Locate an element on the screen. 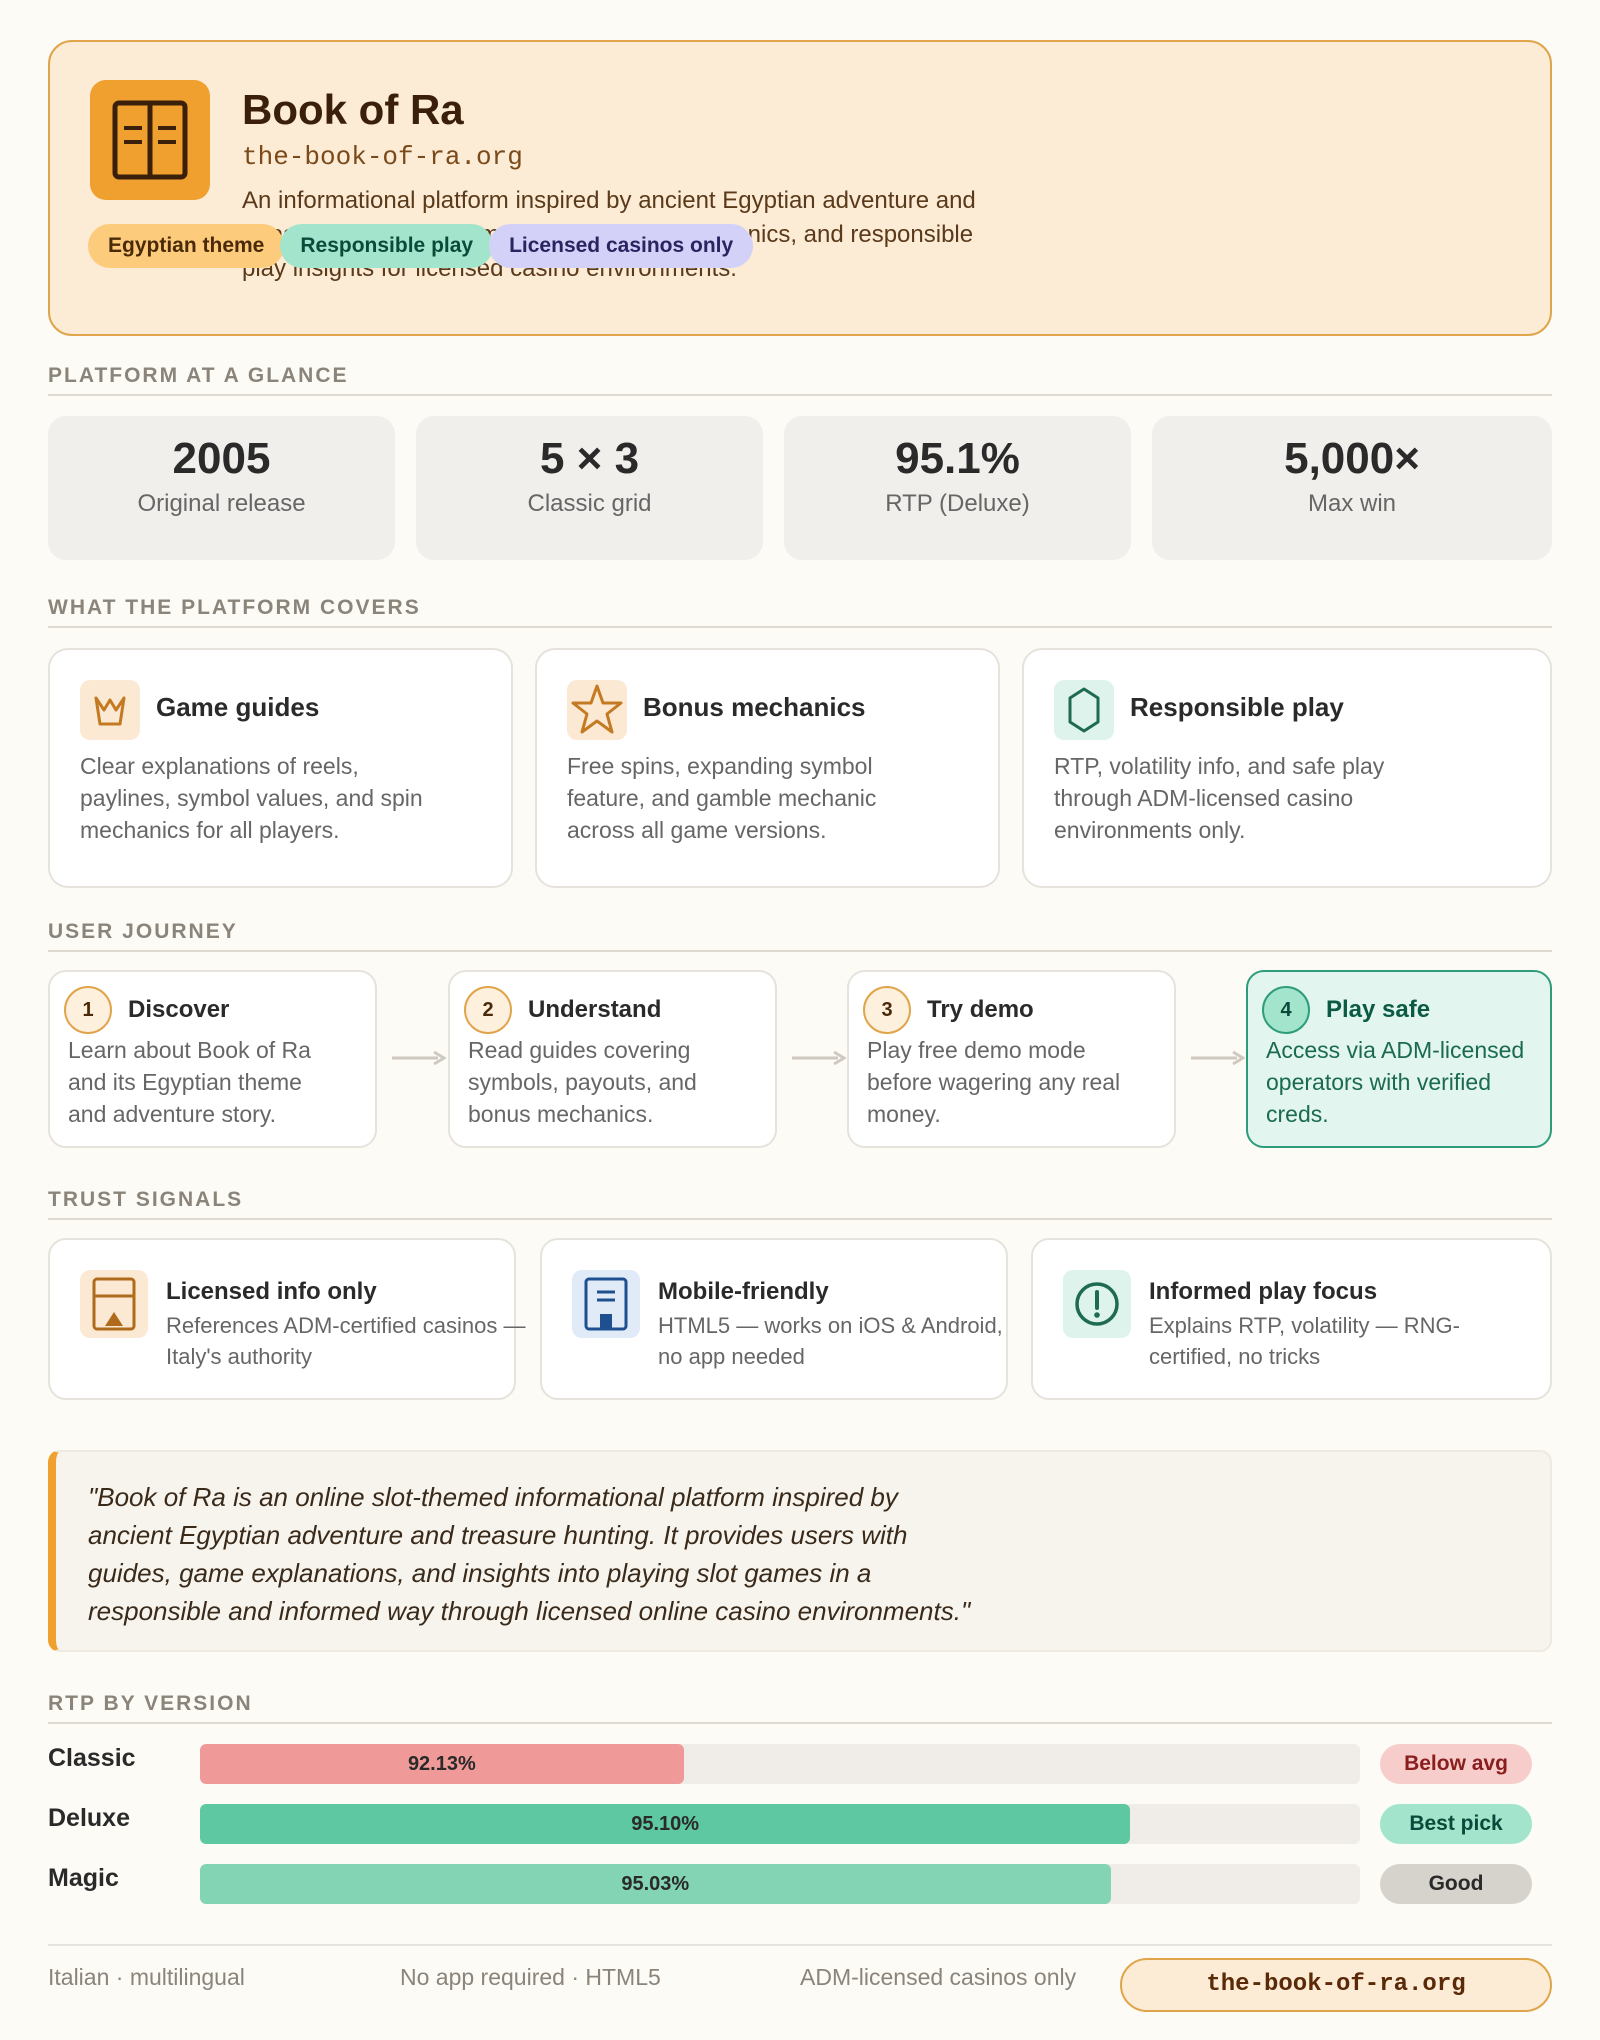 The image size is (1600, 2040). trust-title: Informed play focus is located at coordinates (1263, 1291).